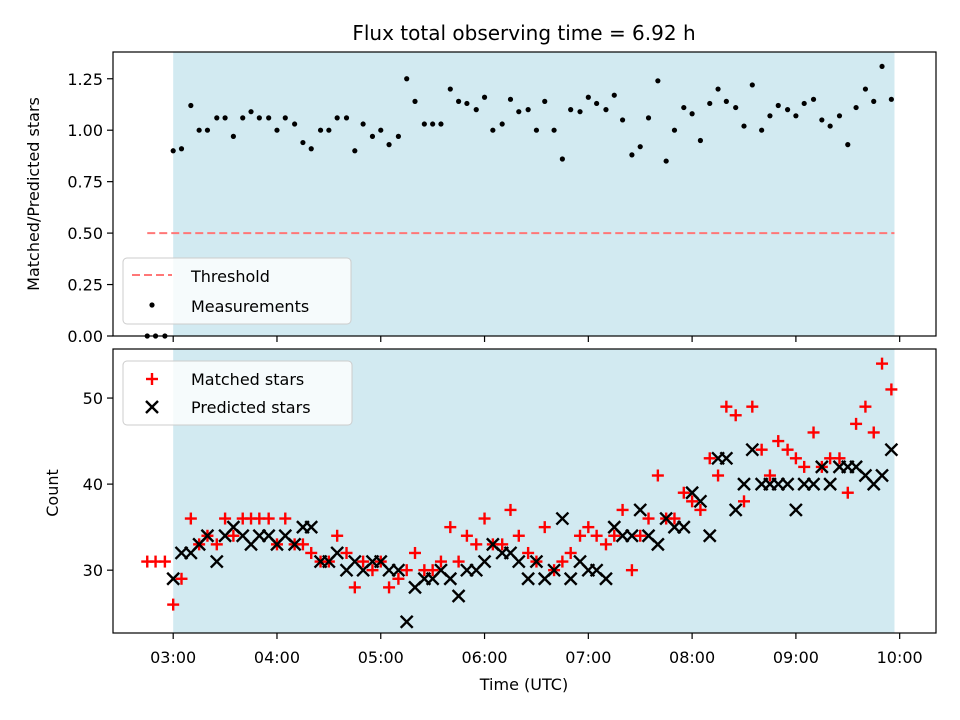  What do you see at coordinates (93, 398) in the screenshot?
I see `count-ytick-label: 50` at bounding box center [93, 398].